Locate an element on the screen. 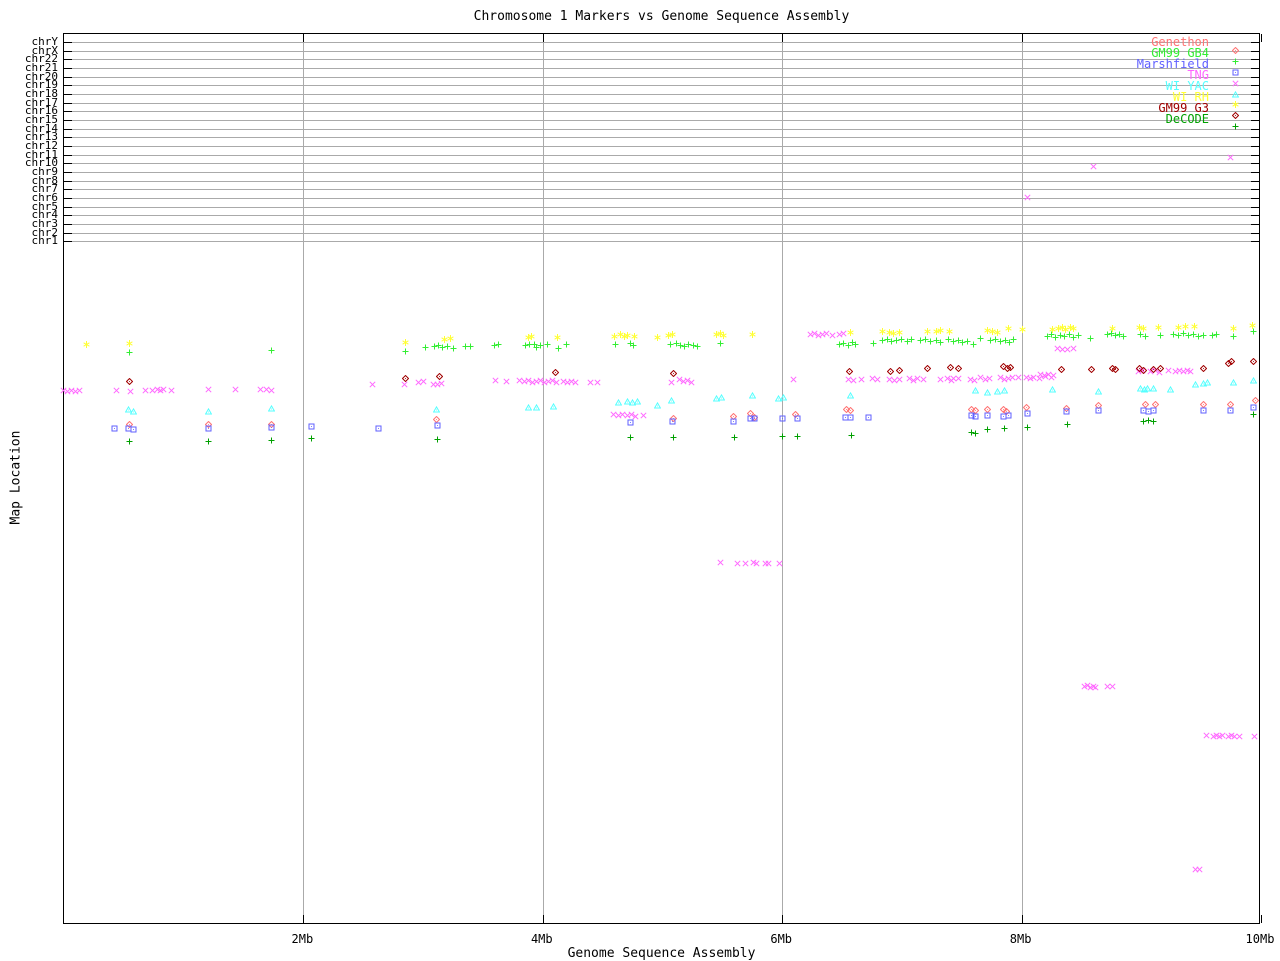 The height and width of the screenshot is (961, 1280). chromosome-label: chr2 is located at coordinates (45, 232).